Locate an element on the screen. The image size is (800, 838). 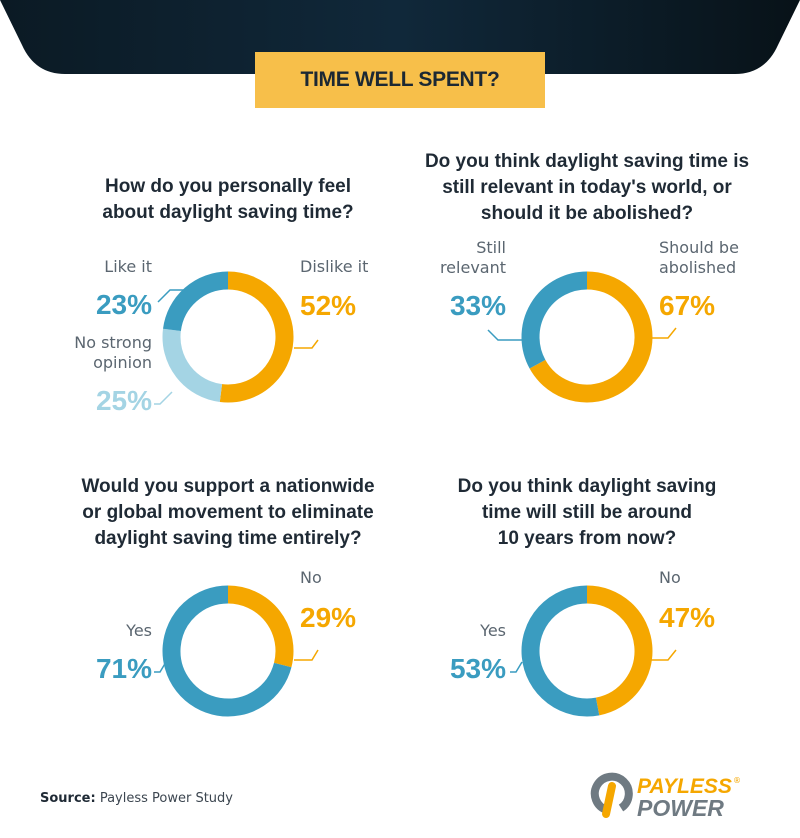
chart-title-line: Do you think daylight saving time is is located at coordinates (587, 161).